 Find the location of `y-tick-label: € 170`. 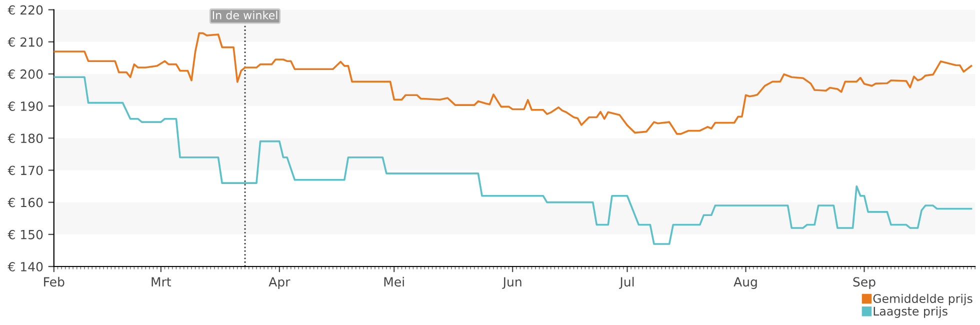

y-tick-label: € 170 is located at coordinates (25, 171).